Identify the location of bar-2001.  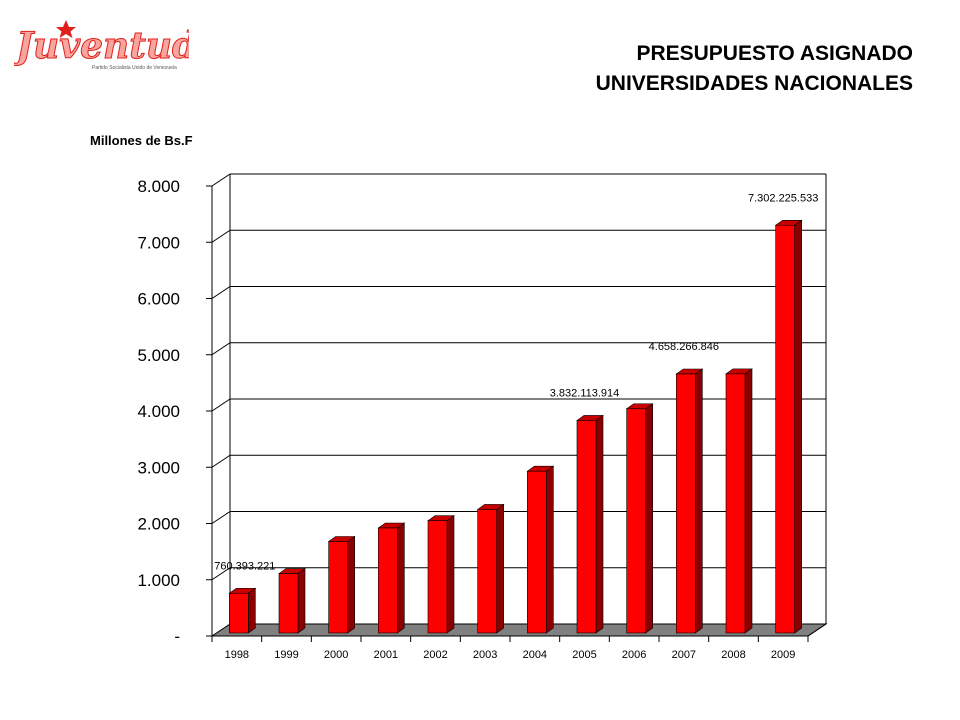
(391, 578).